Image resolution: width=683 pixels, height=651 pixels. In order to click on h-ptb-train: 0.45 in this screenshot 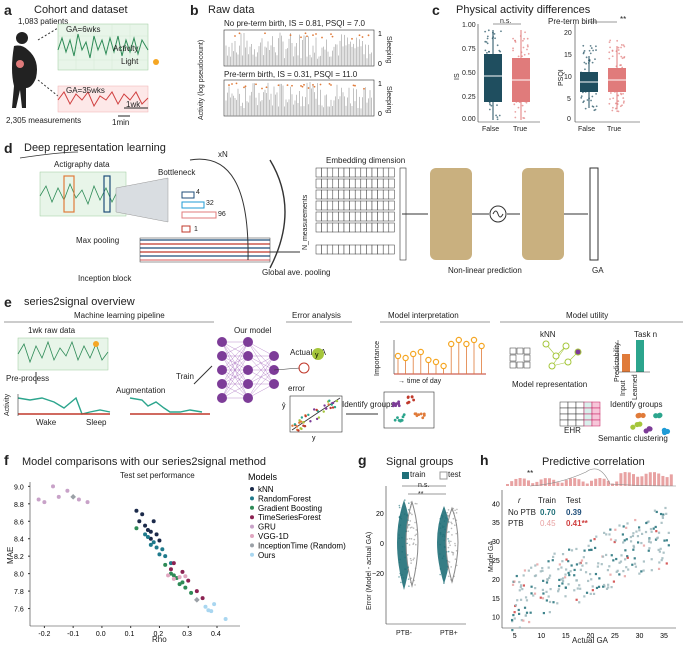, I will do `click(548, 523)`.